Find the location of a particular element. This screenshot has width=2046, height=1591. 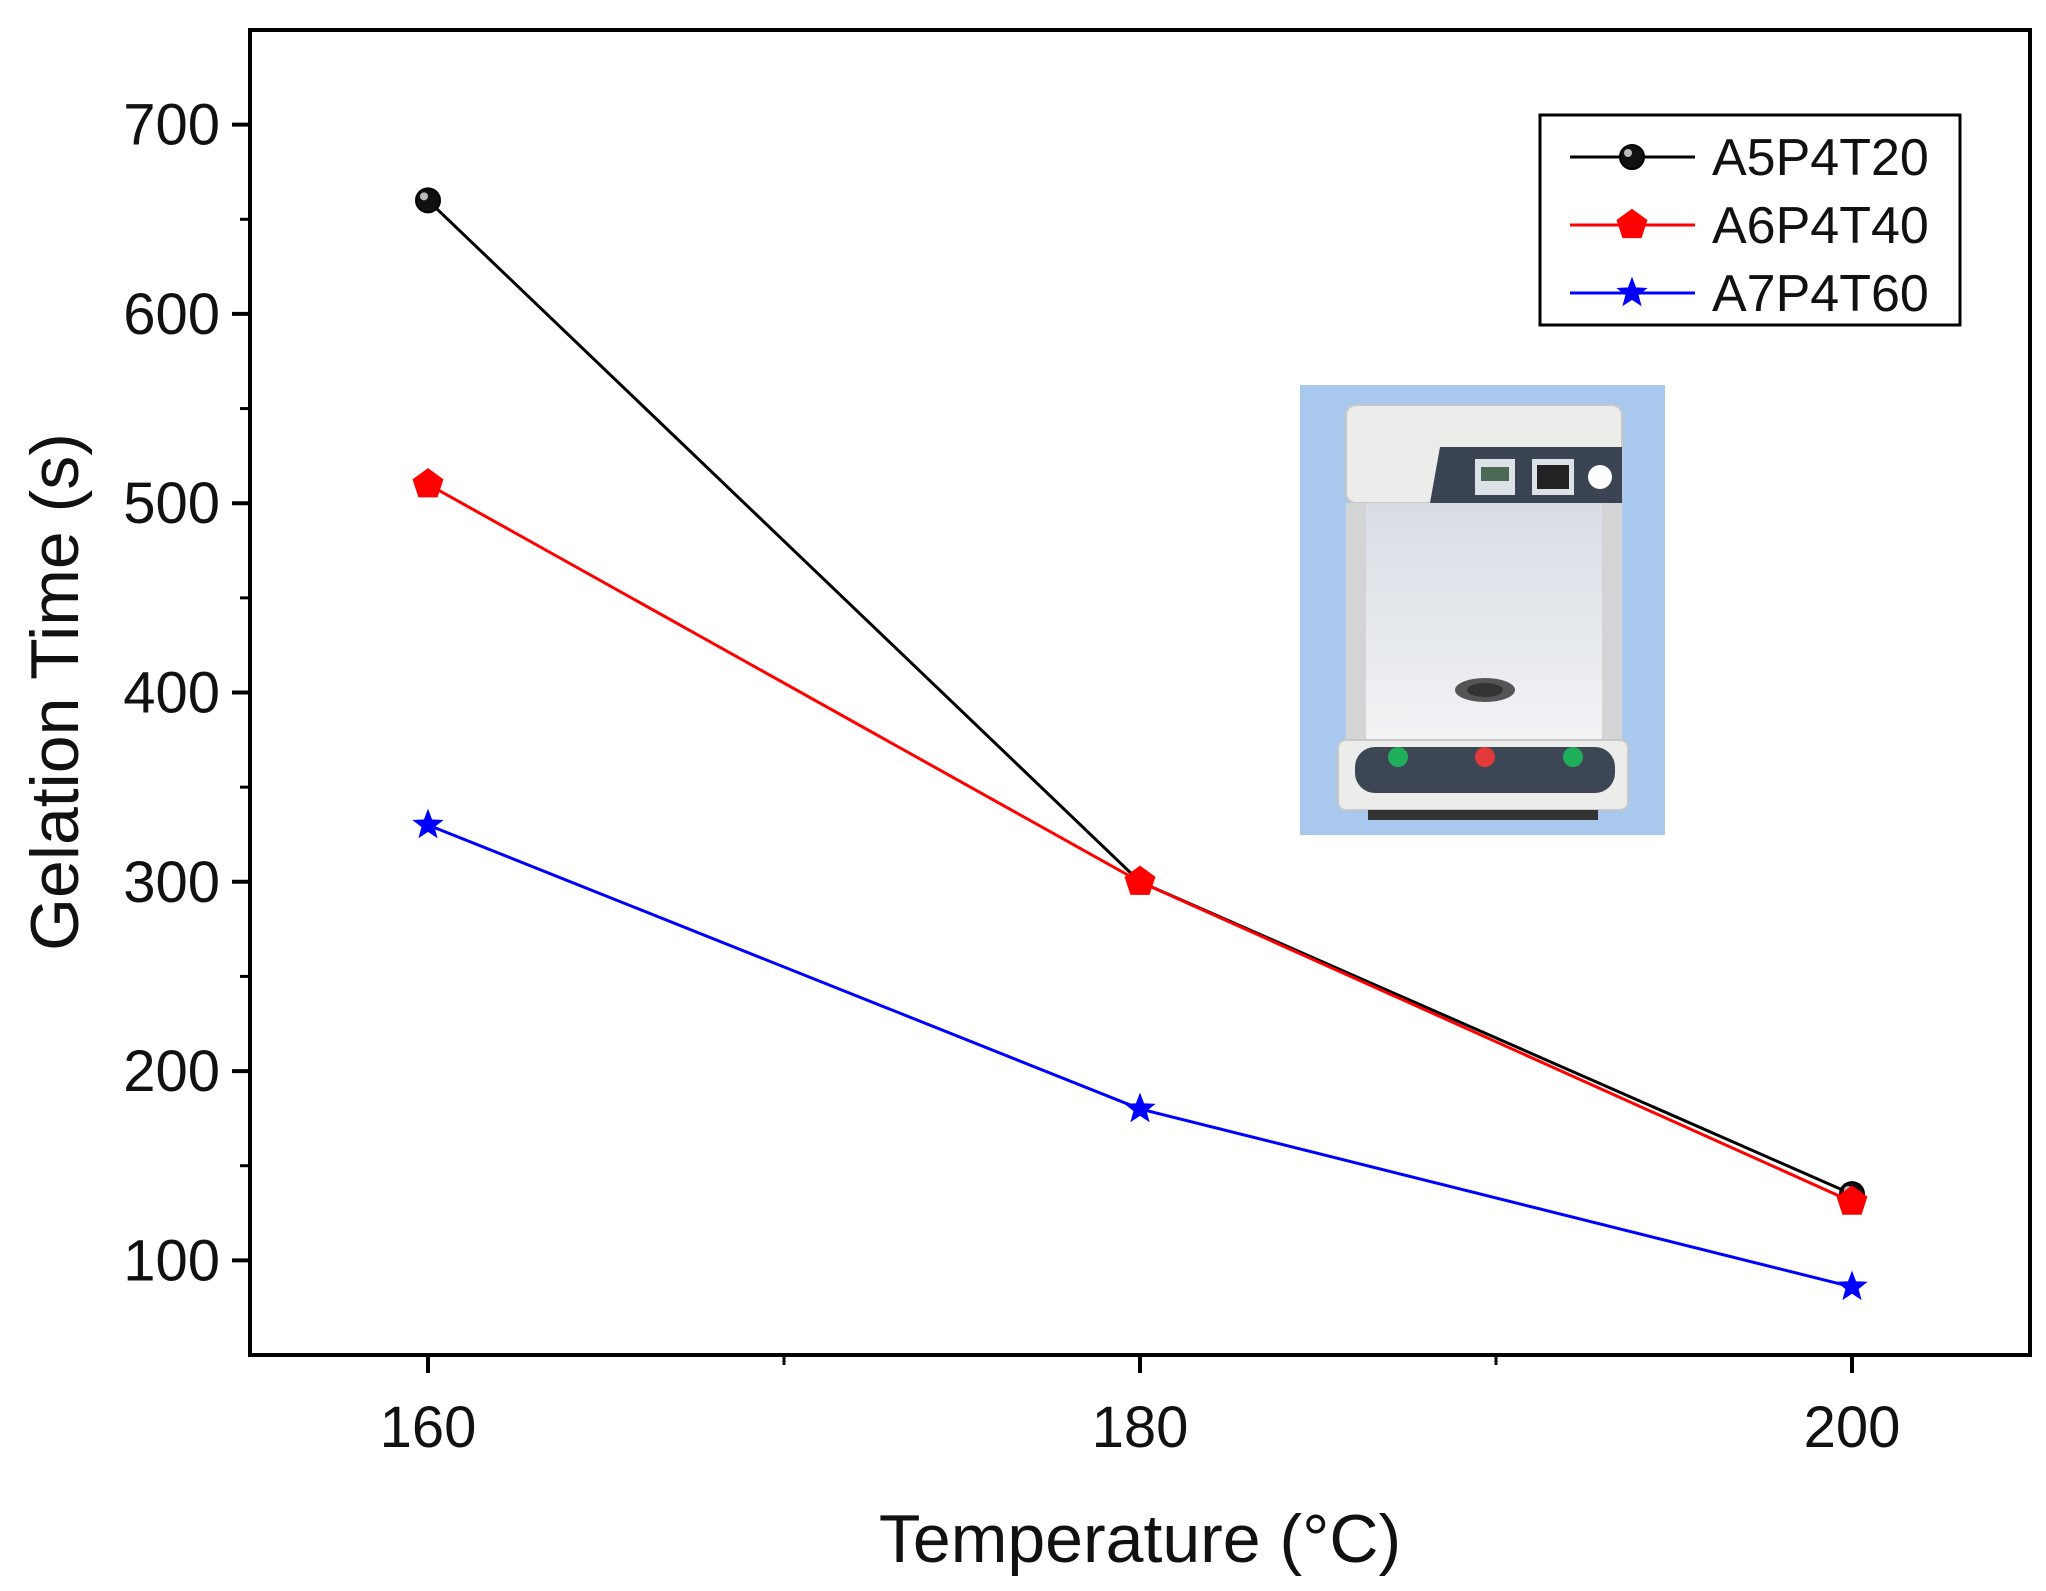

legend-label: A6P4T40 is located at coordinates (1820, 226).